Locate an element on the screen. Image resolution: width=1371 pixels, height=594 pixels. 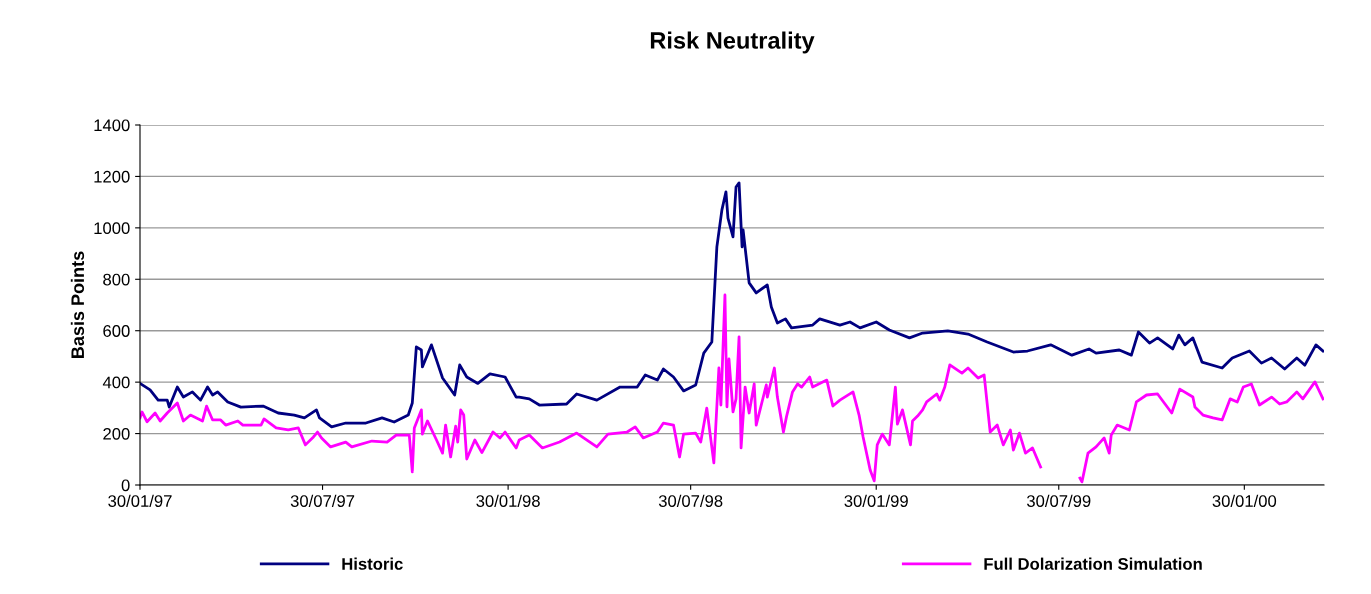
y-tick-label: 400 is located at coordinates (116, 382).